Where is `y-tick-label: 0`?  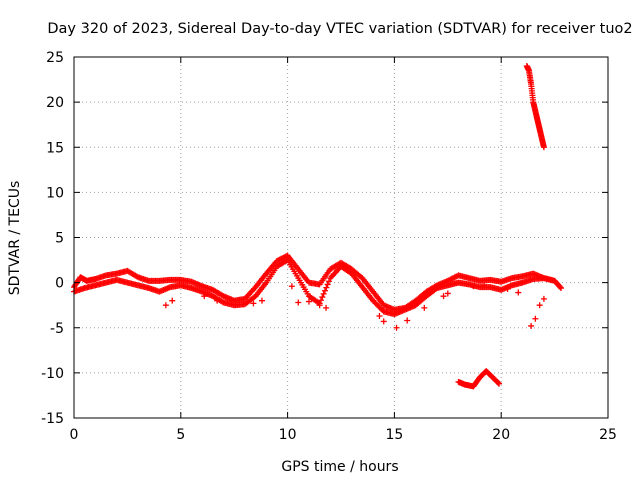
y-tick-label: 0 is located at coordinates (59, 284).